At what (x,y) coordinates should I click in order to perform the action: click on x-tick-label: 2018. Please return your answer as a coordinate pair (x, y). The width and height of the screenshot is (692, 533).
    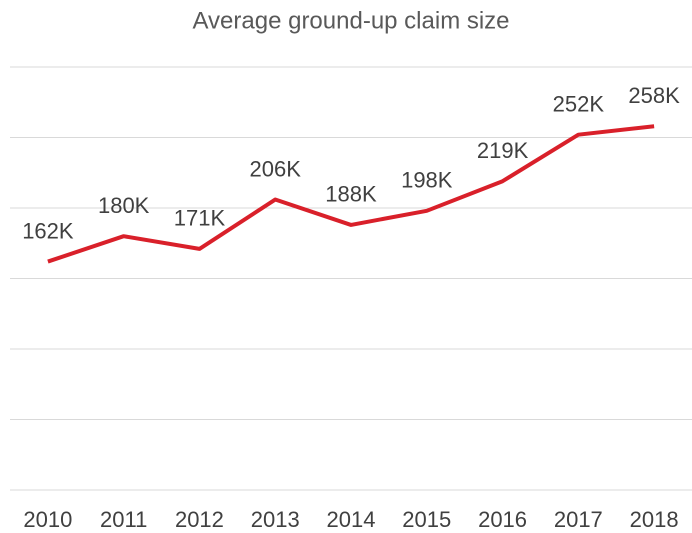
    Looking at the image, I should click on (654, 519).